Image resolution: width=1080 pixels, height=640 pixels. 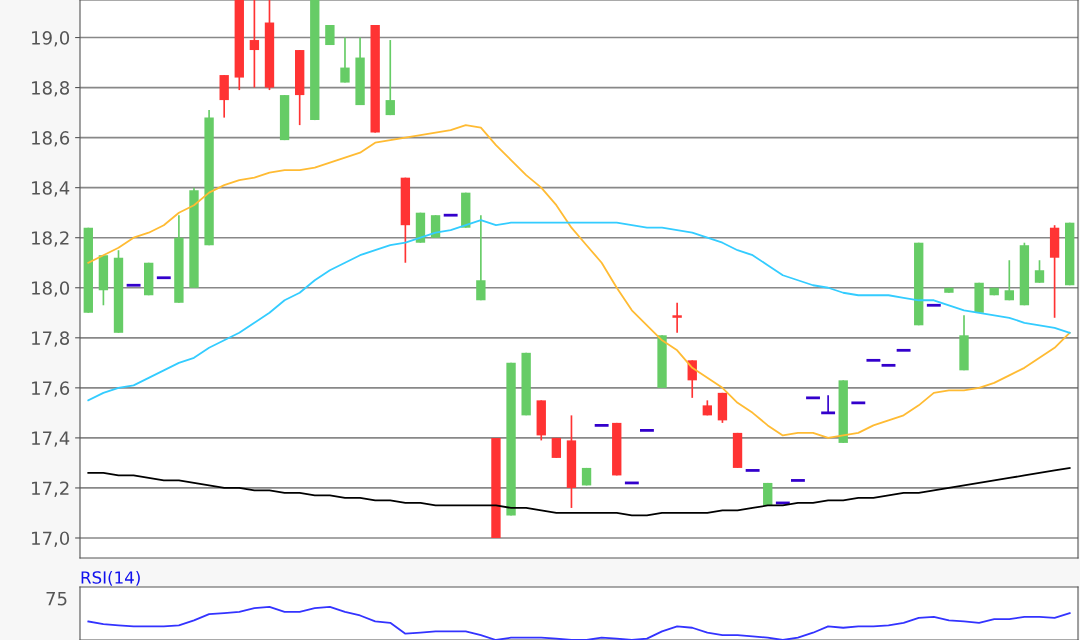 I want to click on y-tick-label: 17,2, so click(x=50, y=489).